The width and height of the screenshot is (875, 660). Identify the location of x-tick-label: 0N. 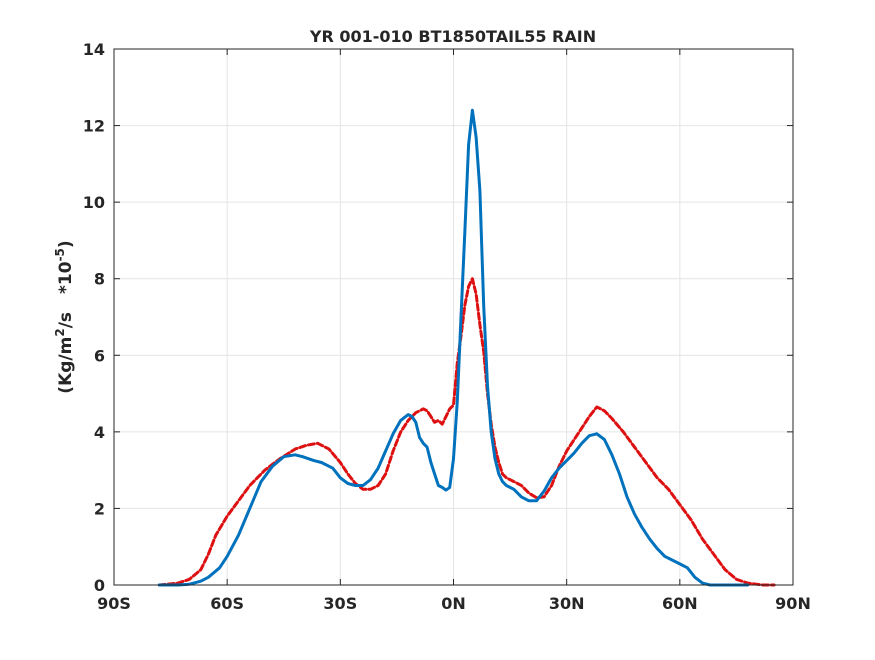
(453, 603).